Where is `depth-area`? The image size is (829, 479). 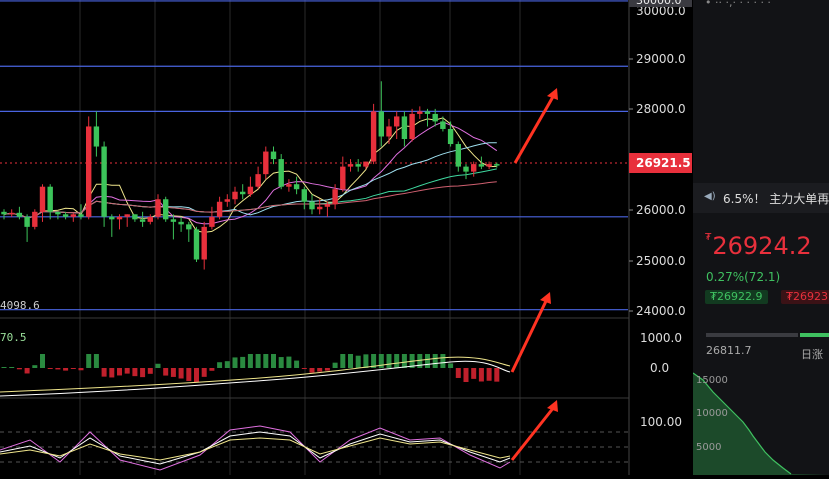
depth-area is located at coordinates (760, 423).